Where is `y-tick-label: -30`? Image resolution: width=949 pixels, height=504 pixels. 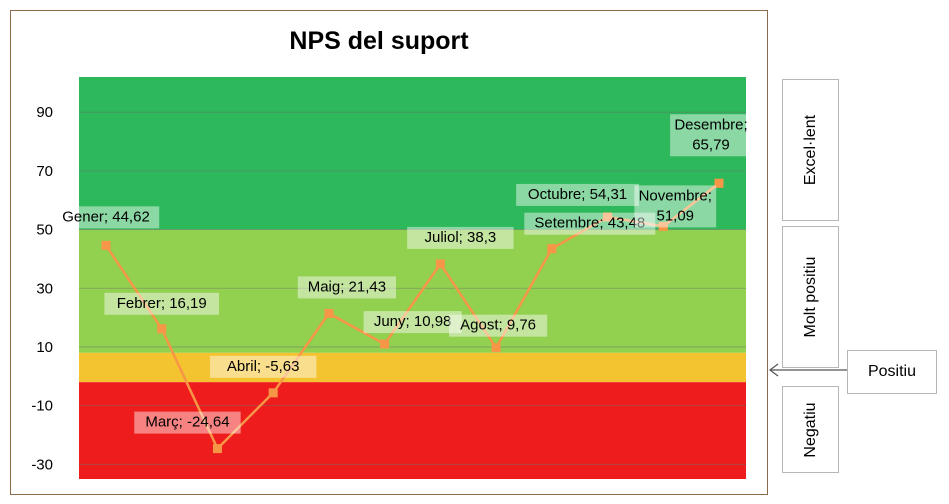 y-tick-label: -30 is located at coordinates (42, 464).